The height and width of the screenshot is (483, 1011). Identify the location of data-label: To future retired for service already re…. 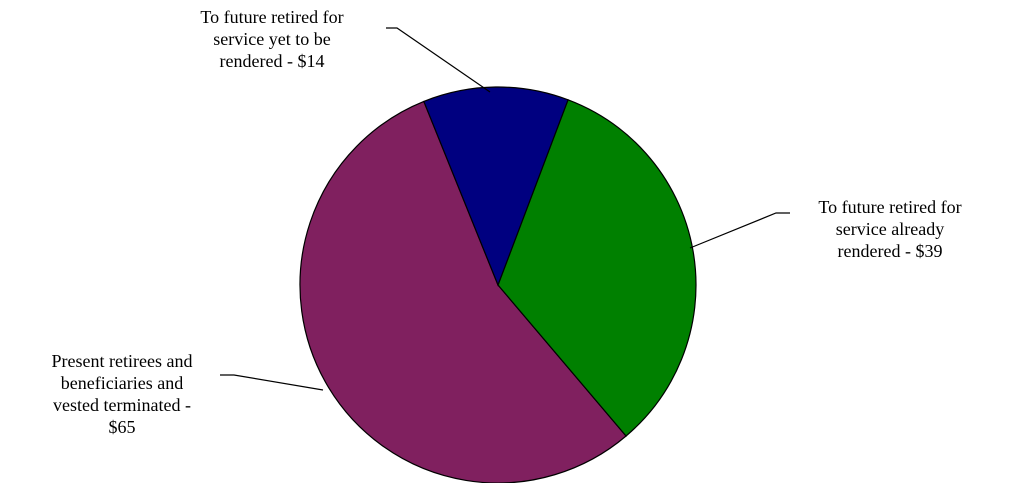
(890, 229).